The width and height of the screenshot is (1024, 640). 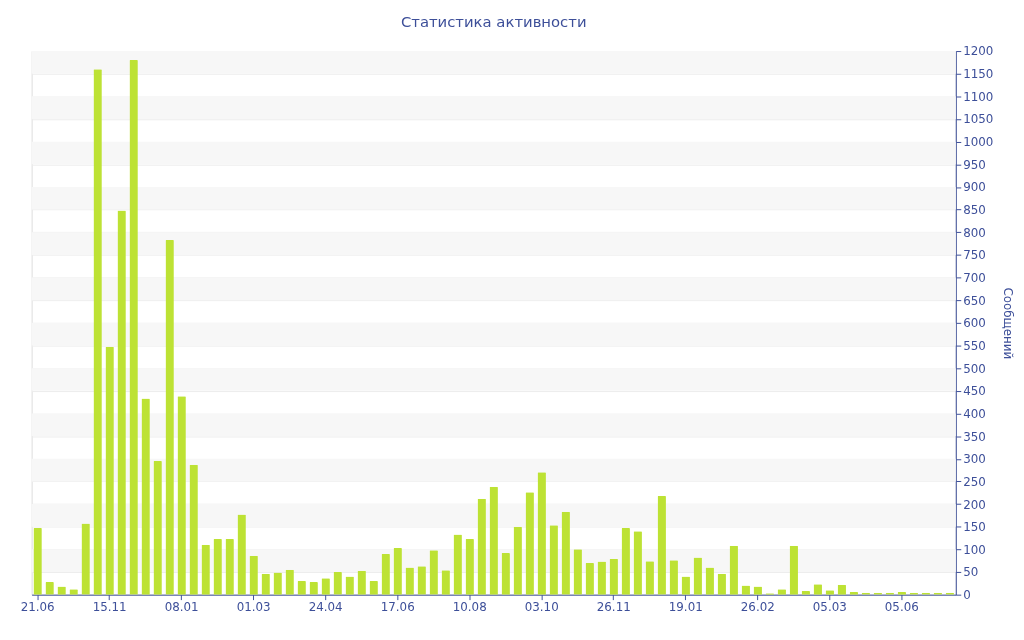 What do you see at coordinates (37, 606) in the screenshot?
I see `x-tick-label: 21.06` at bounding box center [37, 606].